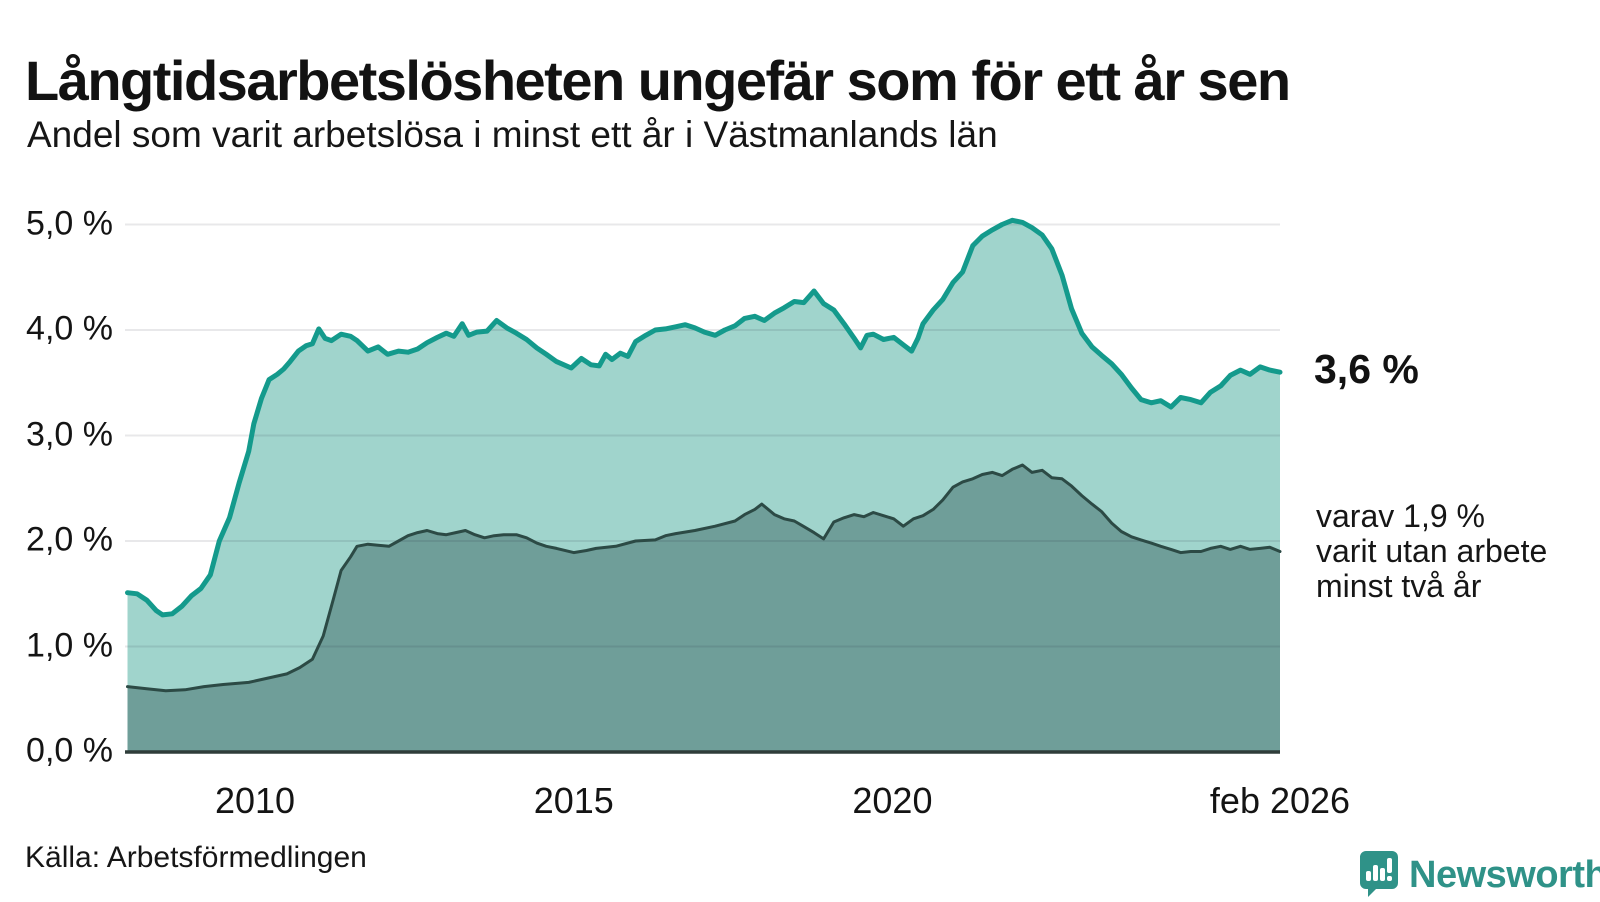  I want to click on y-tick-label: 1,0 %, so click(69, 645).